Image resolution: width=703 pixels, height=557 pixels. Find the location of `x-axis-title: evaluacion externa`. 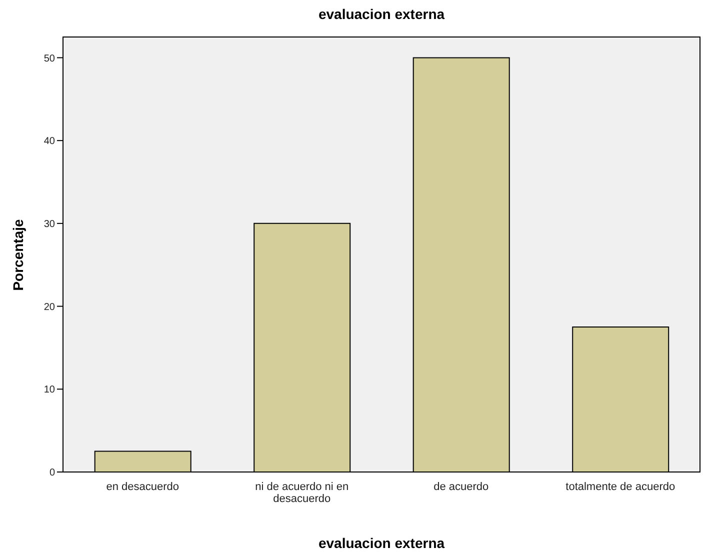

x-axis-title: evaluacion externa is located at coordinates (381, 543).